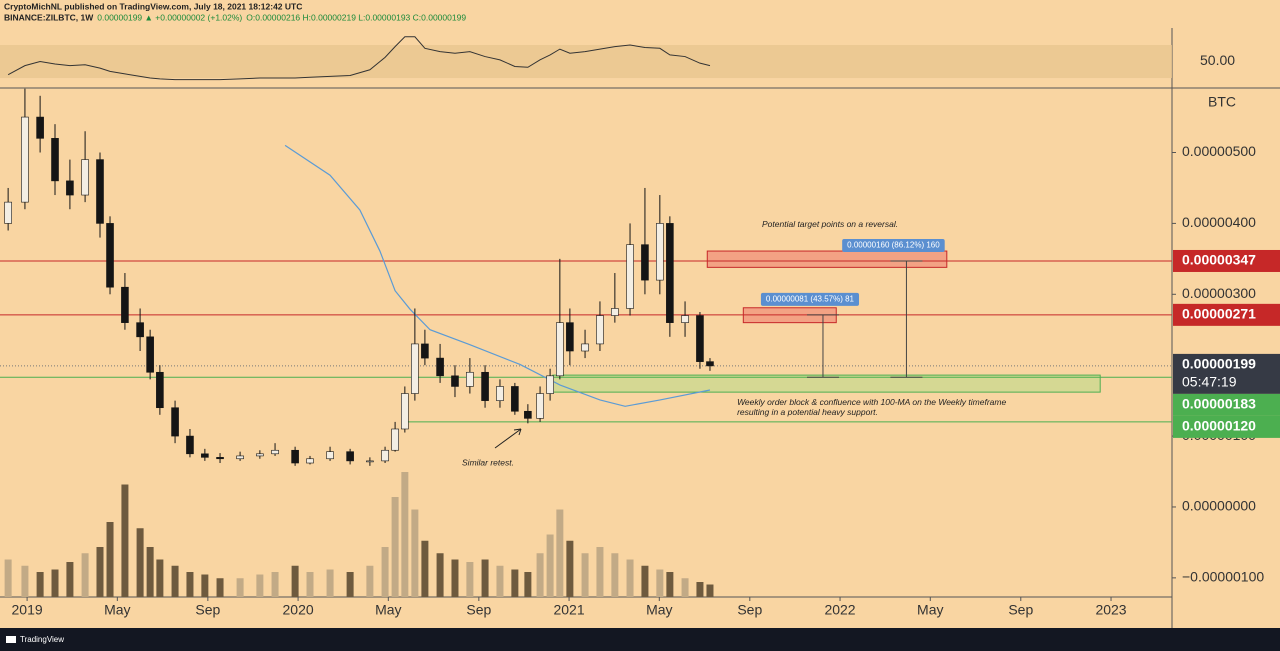  What do you see at coordinates (359, 58) in the screenshot?
I see `rsi-line` at bounding box center [359, 58].